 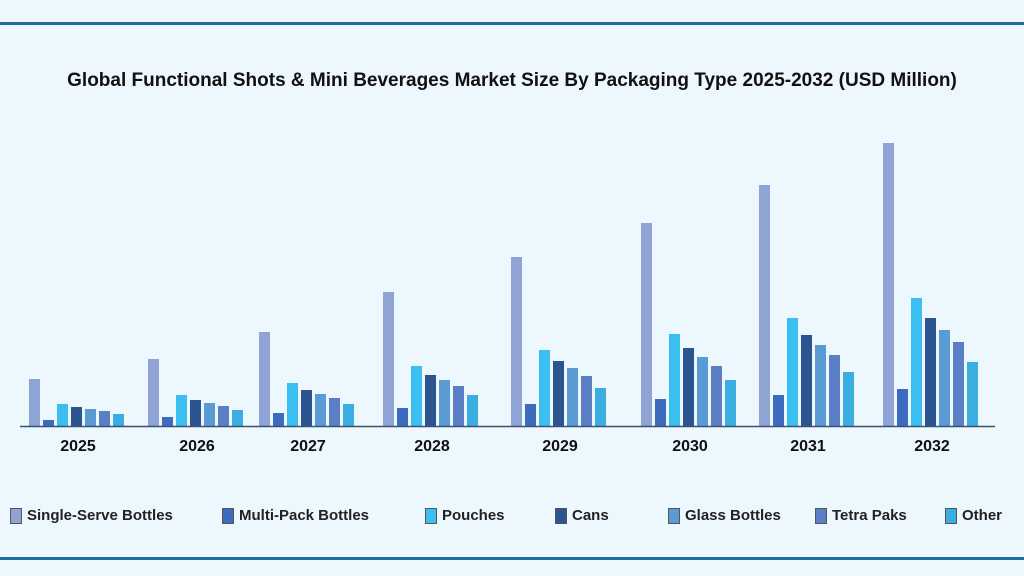 I want to click on legend-item: Single-Serve Bottles, so click(x=91, y=515).